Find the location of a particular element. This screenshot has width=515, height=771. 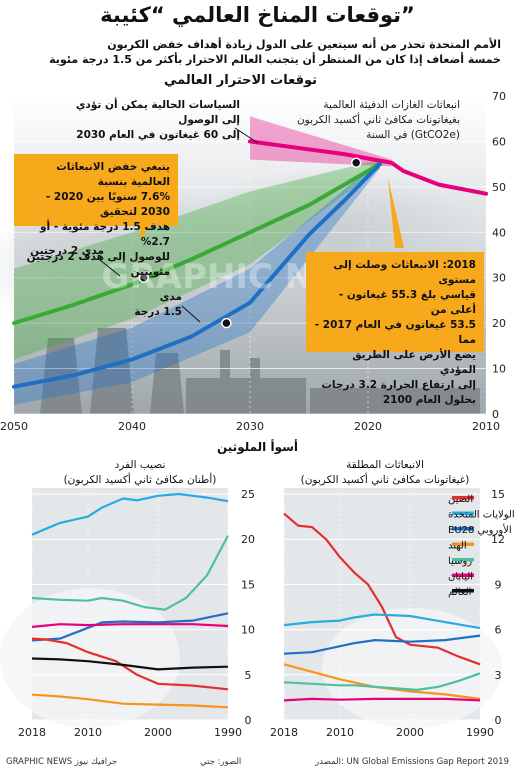

y-axis-note-line: انبعاثات الغازات الدفيئة العالمية is located at coordinates (391, 105).